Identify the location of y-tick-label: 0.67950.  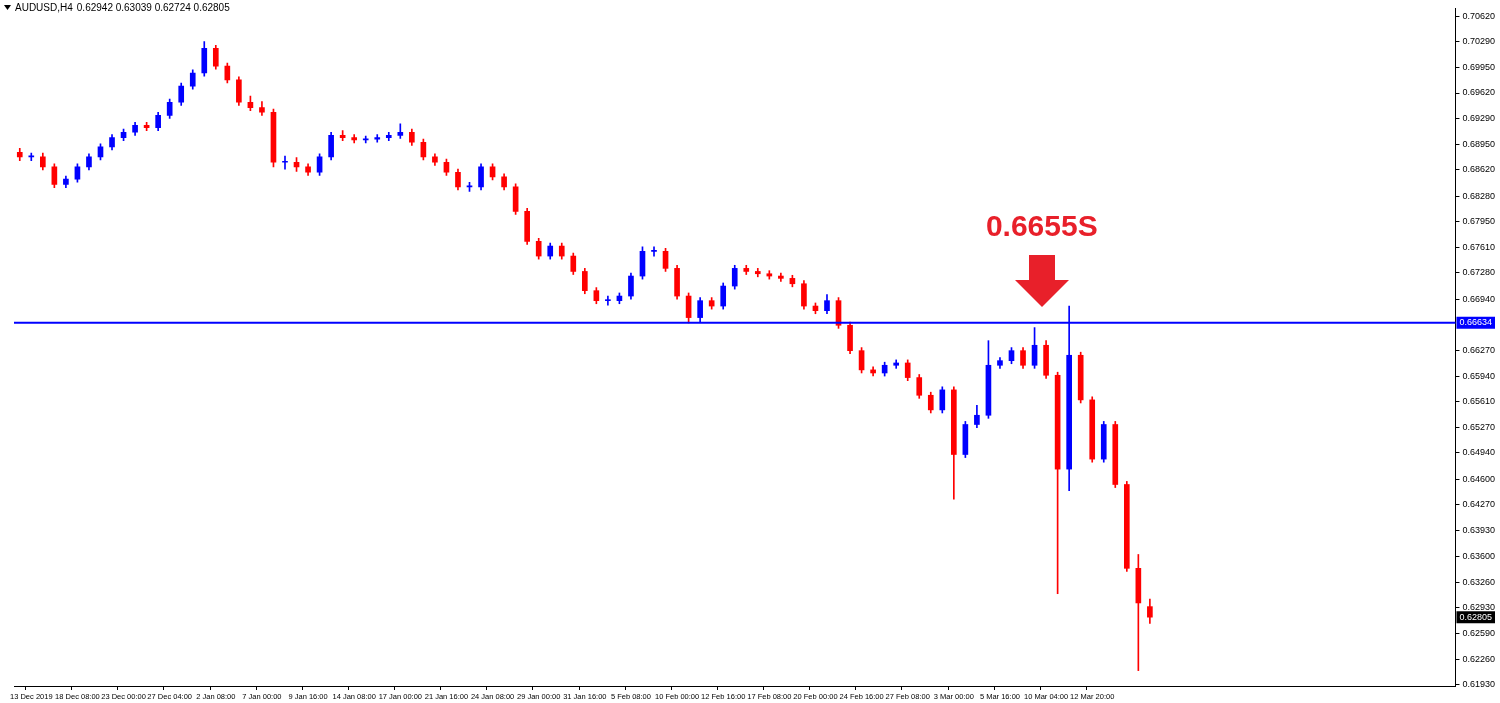
(1479, 220).